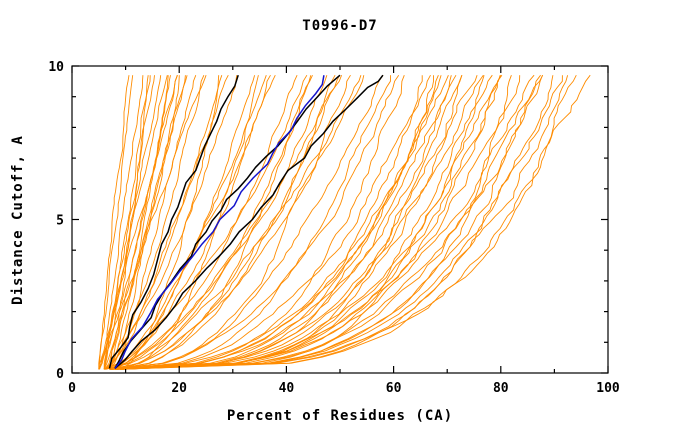 The image size is (680, 444). I want to click on x-tick-label: 40, so click(287, 388).